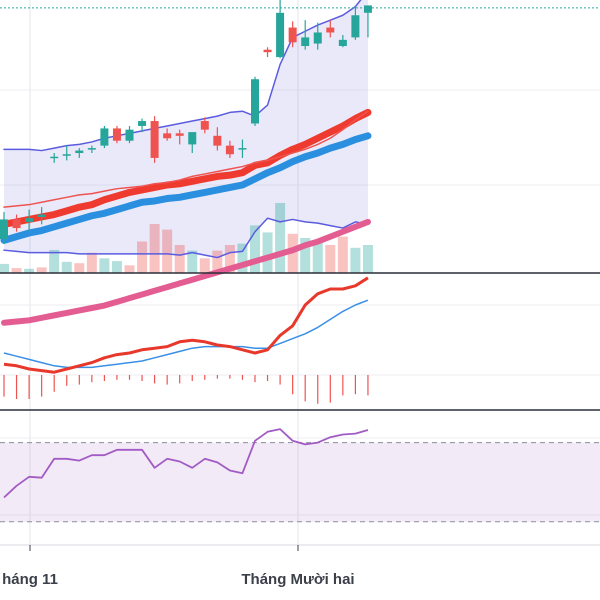  I want to click on macd-signal-line, so click(186, 334).